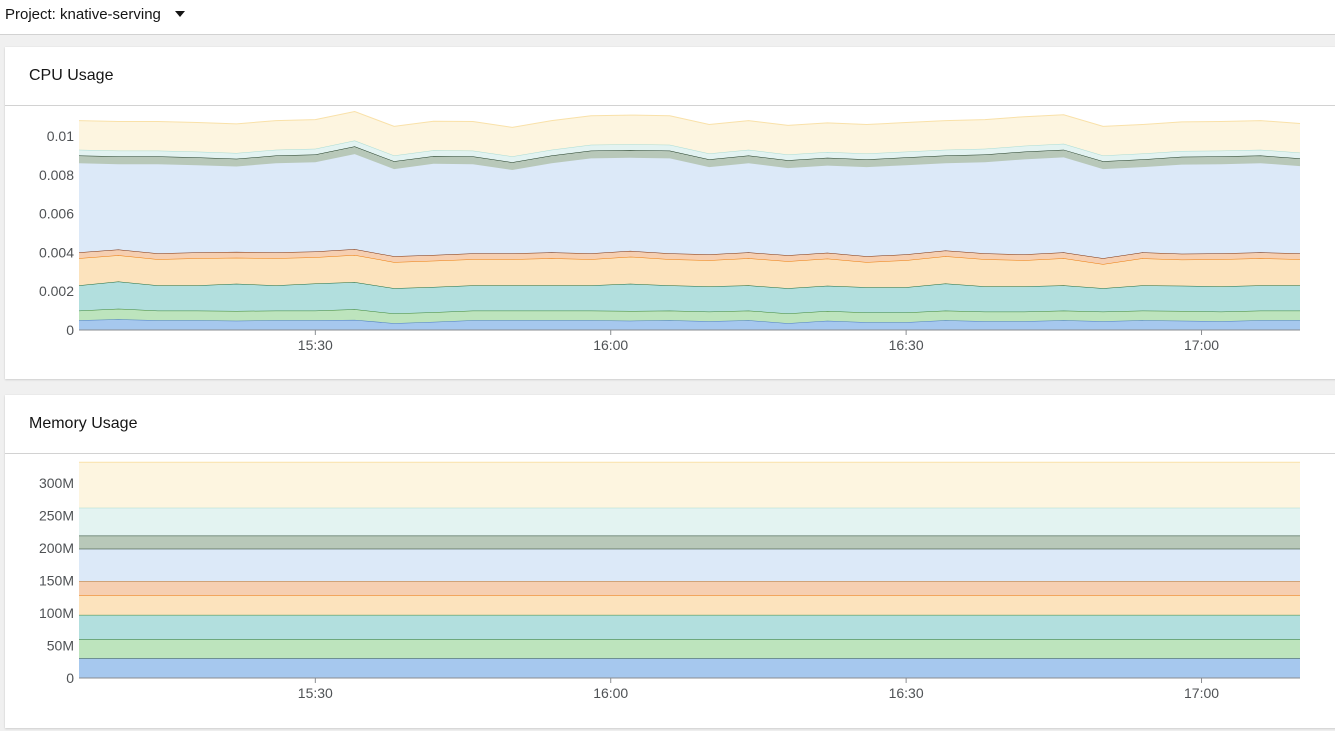 The width and height of the screenshot is (1335, 731). Describe the element at coordinates (60, 136) in the screenshot. I see `y-tick-label: 0.01` at that location.